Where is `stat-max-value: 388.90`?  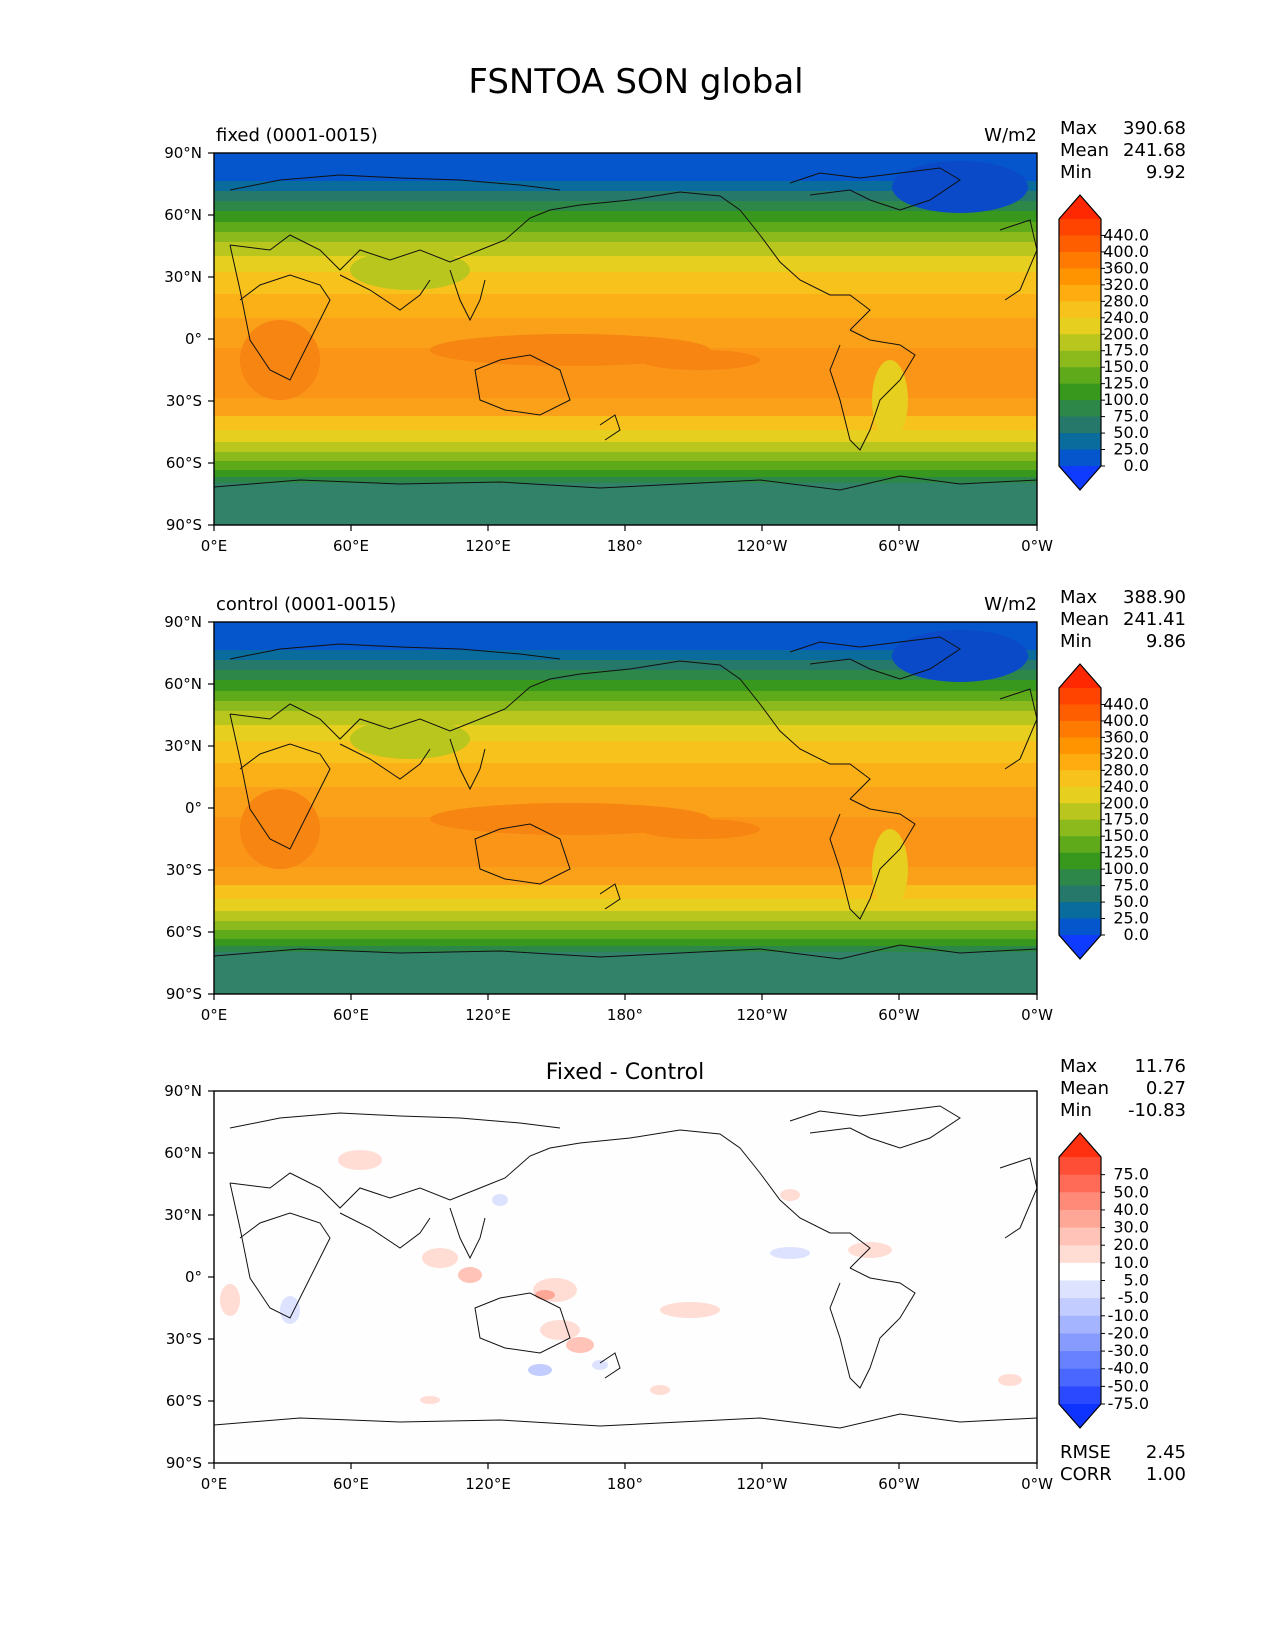
stat-max-value: 388.90 is located at coordinates (1154, 597).